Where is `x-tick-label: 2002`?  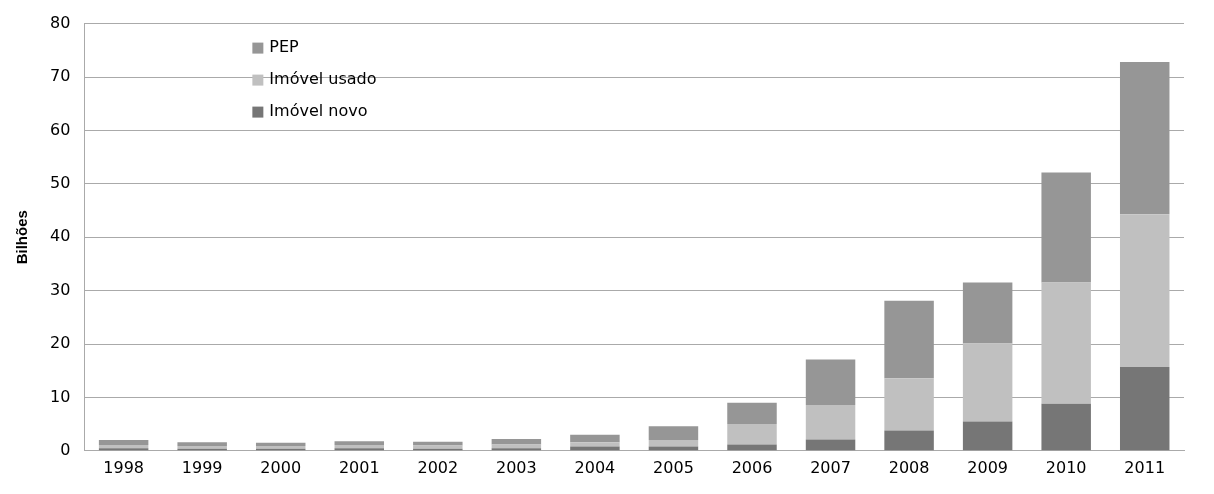 x-tick-label: 2002 is located at coordinates (438, 467).